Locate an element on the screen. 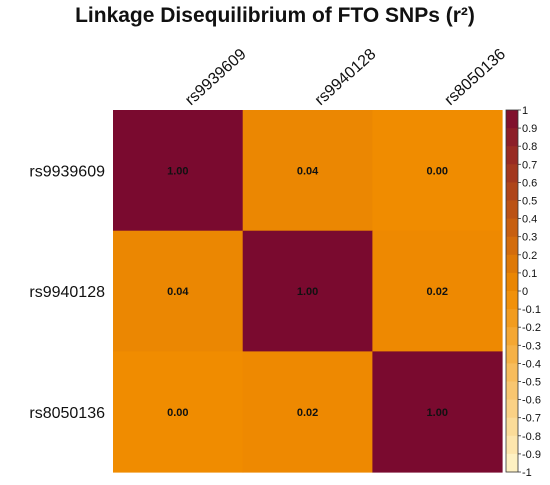 This screenshot has width=550, height=485. column-label: rs8050136 is located at coordinates (476, 77).